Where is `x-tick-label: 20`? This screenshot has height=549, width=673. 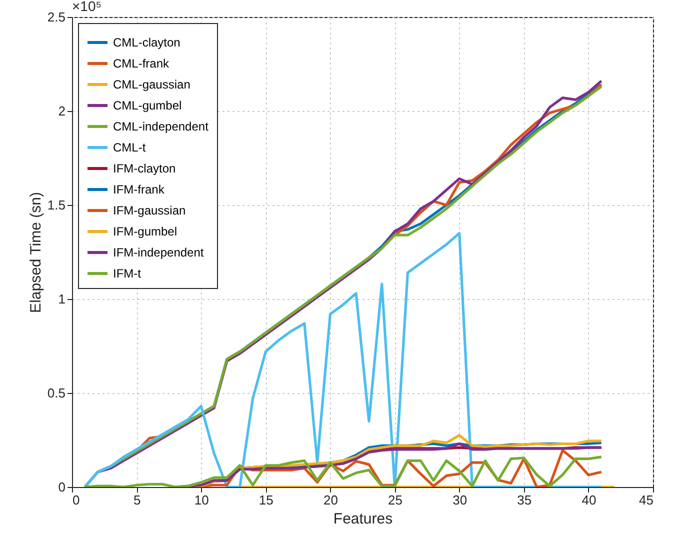 x-tick-label: 20 is located at coordinates (330, 500).